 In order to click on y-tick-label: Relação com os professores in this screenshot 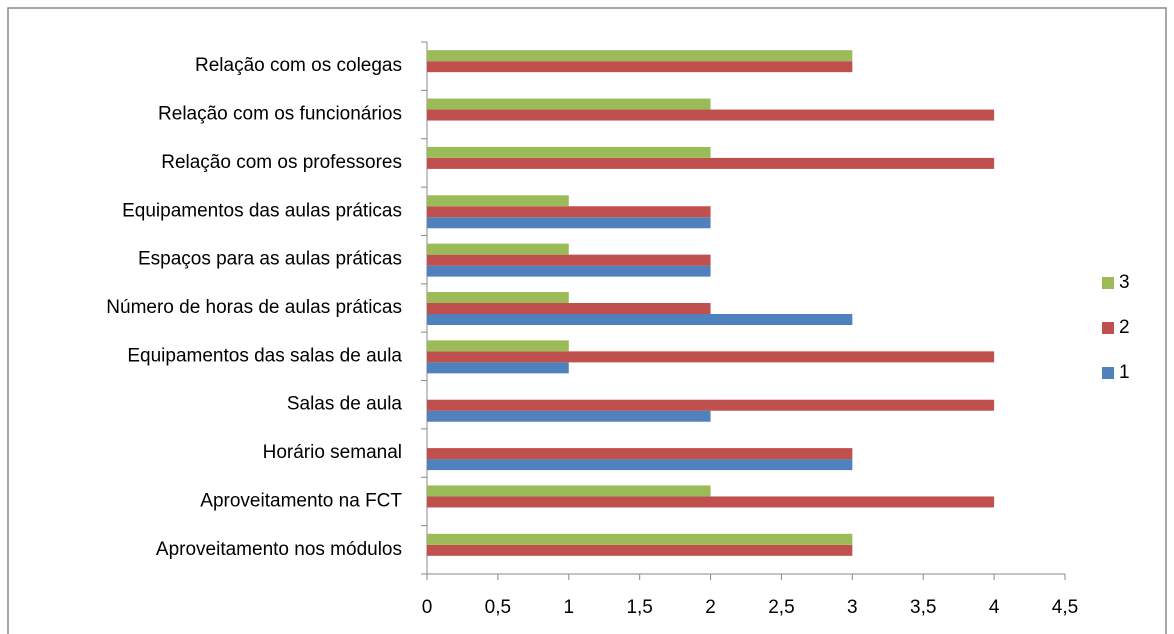, I will do `click(281, 162)`.